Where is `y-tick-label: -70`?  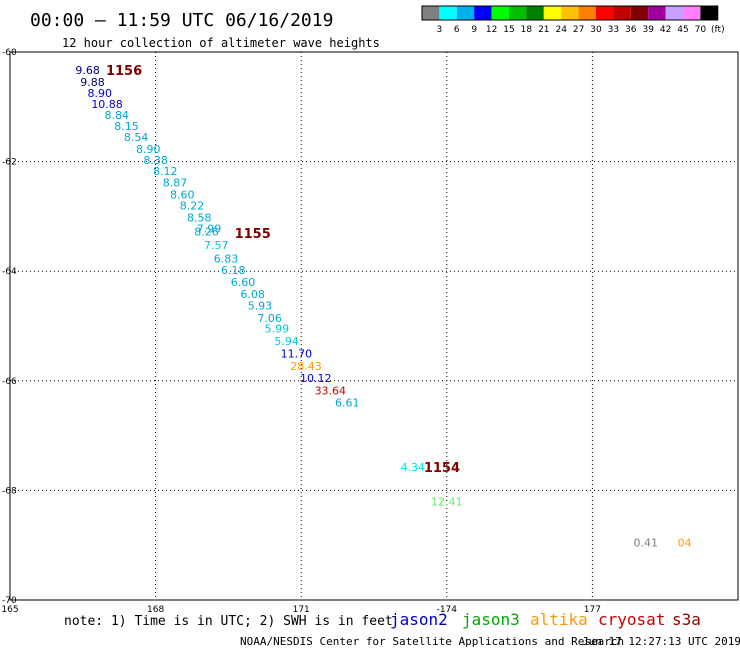 y-tick-label: -70 is located at coordinates (9, 601).